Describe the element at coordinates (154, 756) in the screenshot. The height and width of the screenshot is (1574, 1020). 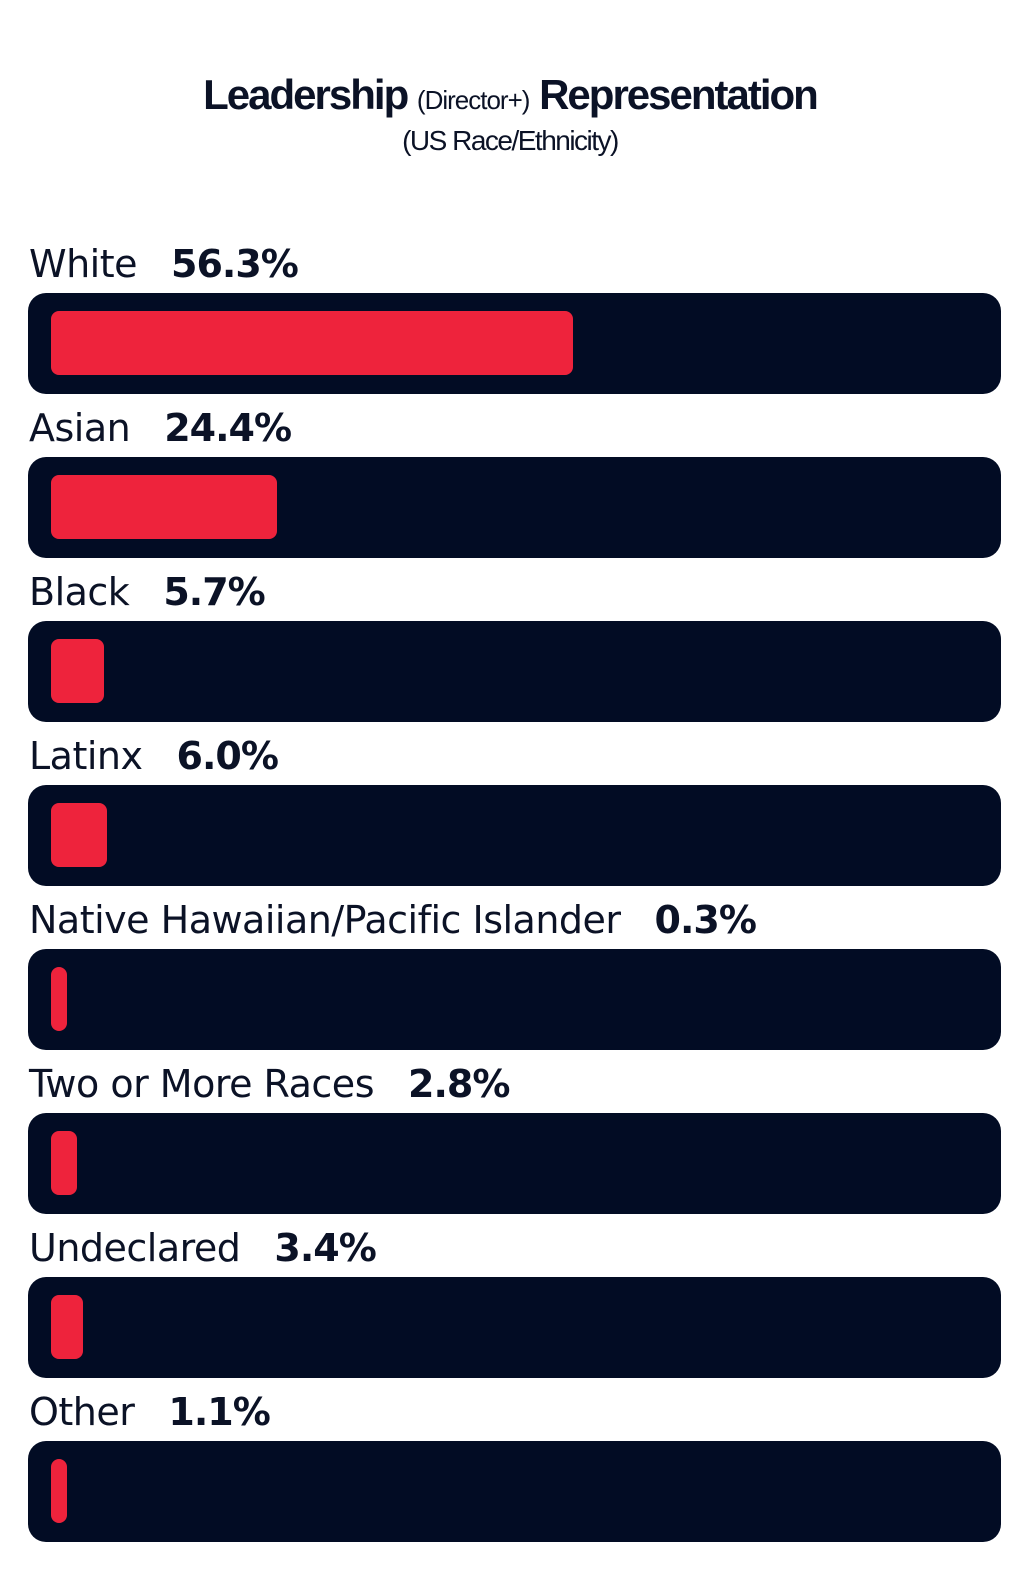
I see `row-label: Latinx 6.0%` at that location.